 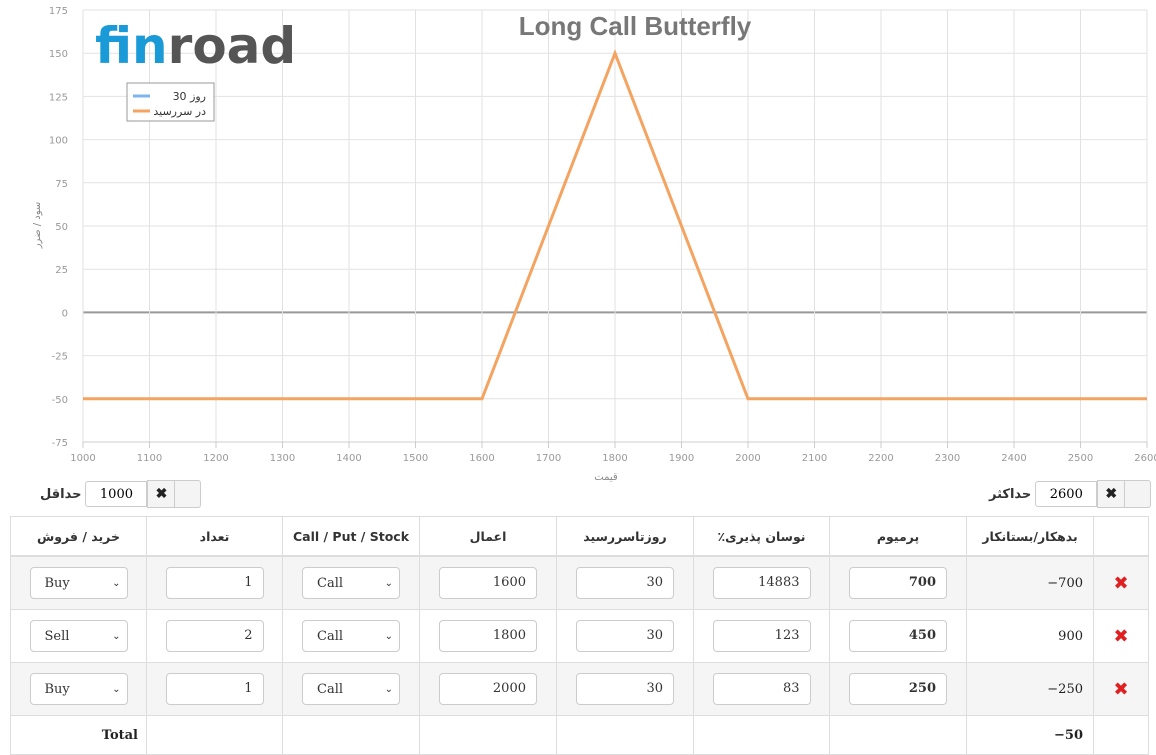 I want to click on max-range-control: حداکثر ✖, so click(x=1070, y=494).